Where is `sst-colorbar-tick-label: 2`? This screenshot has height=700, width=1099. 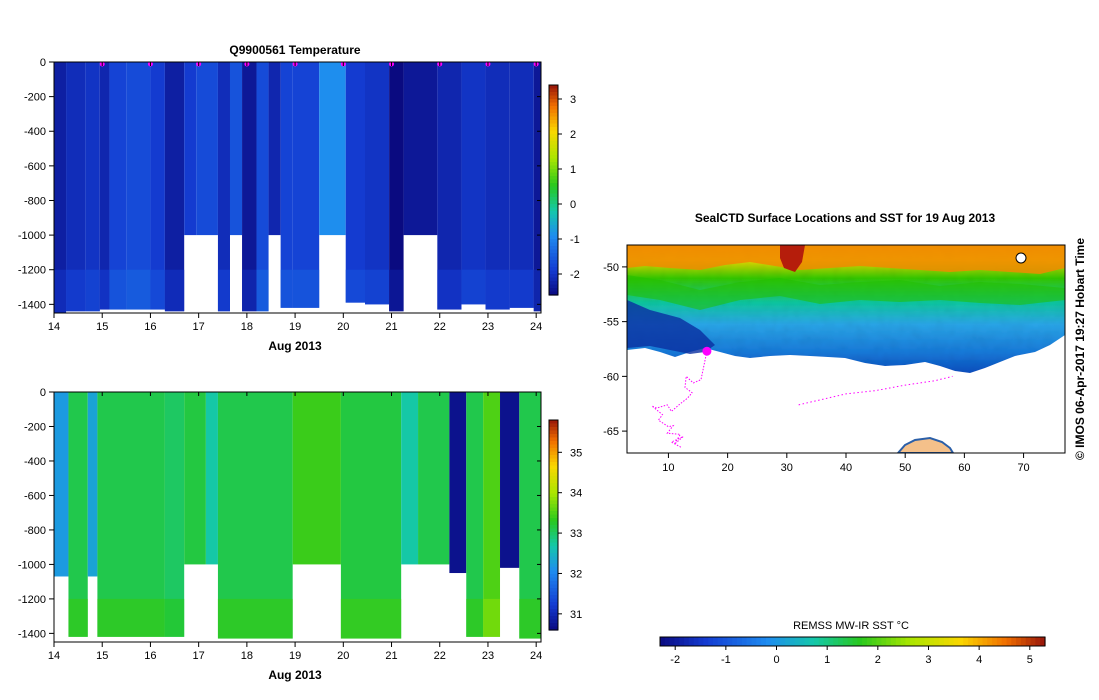
sst-colorbar-tick-label: 2 is located at coordinates (878, 660).